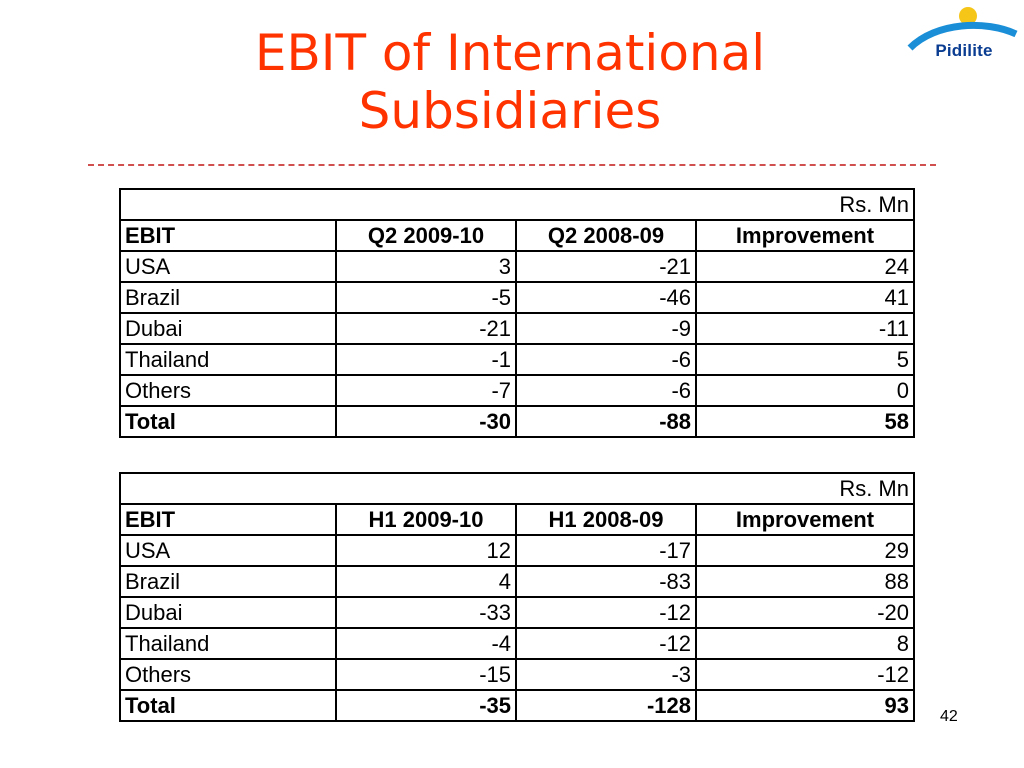 This screenshot has width=1024, height=768. What do you see at coordinates (426, 266) in the screenshot?
I see `value-cell: 3` at bounding box center [426, 266].